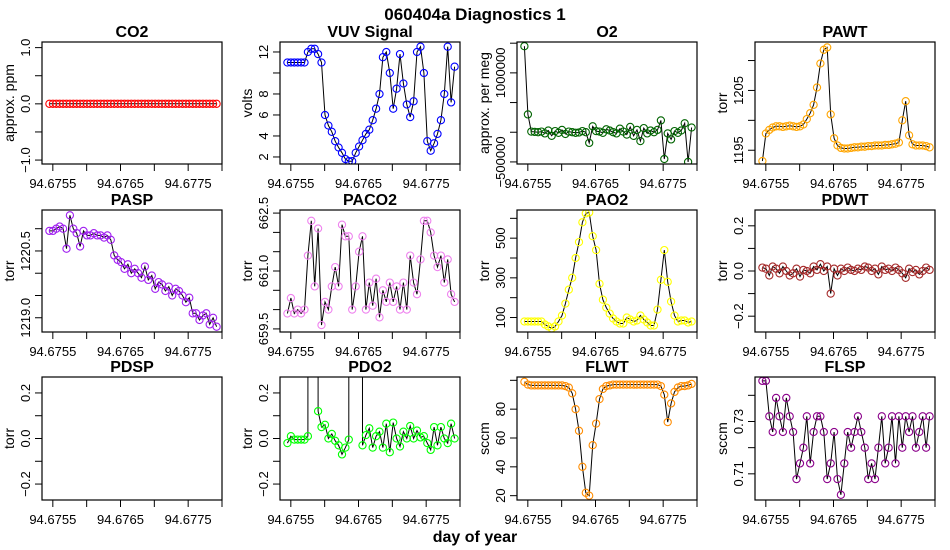  I want to click on y-tick-label: 500, so click(500, 238).